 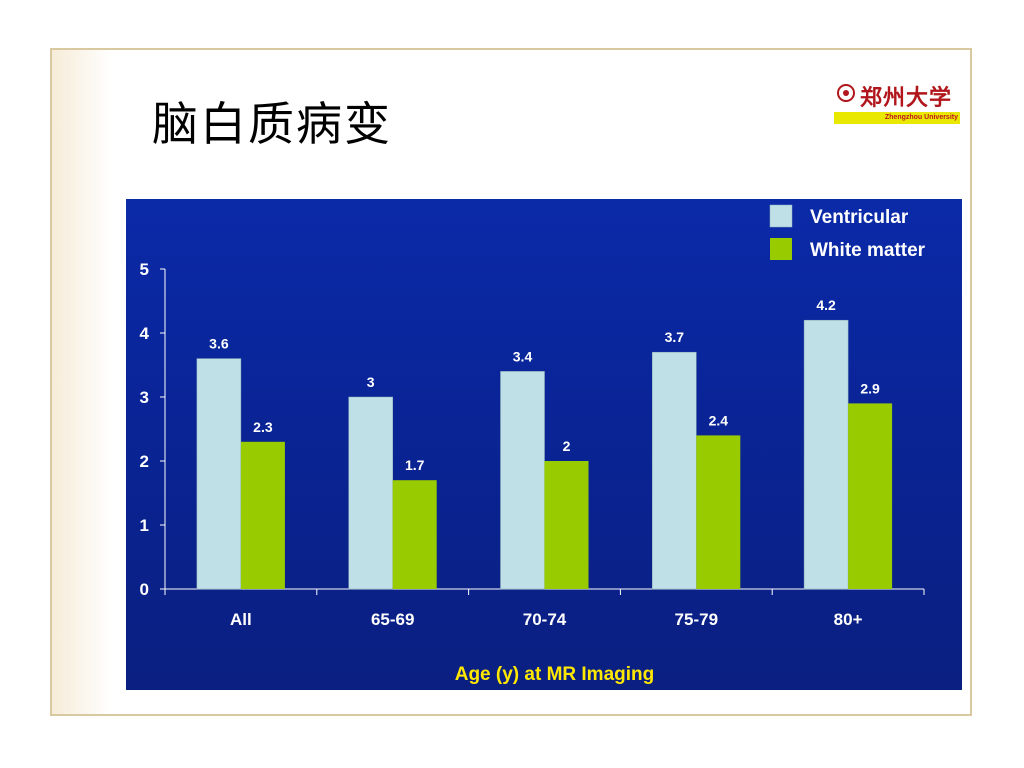 What do you see at coordinates (868, 250) in the screenshot?
I see `legend-label: White matter` at bounding box center [868, 250].